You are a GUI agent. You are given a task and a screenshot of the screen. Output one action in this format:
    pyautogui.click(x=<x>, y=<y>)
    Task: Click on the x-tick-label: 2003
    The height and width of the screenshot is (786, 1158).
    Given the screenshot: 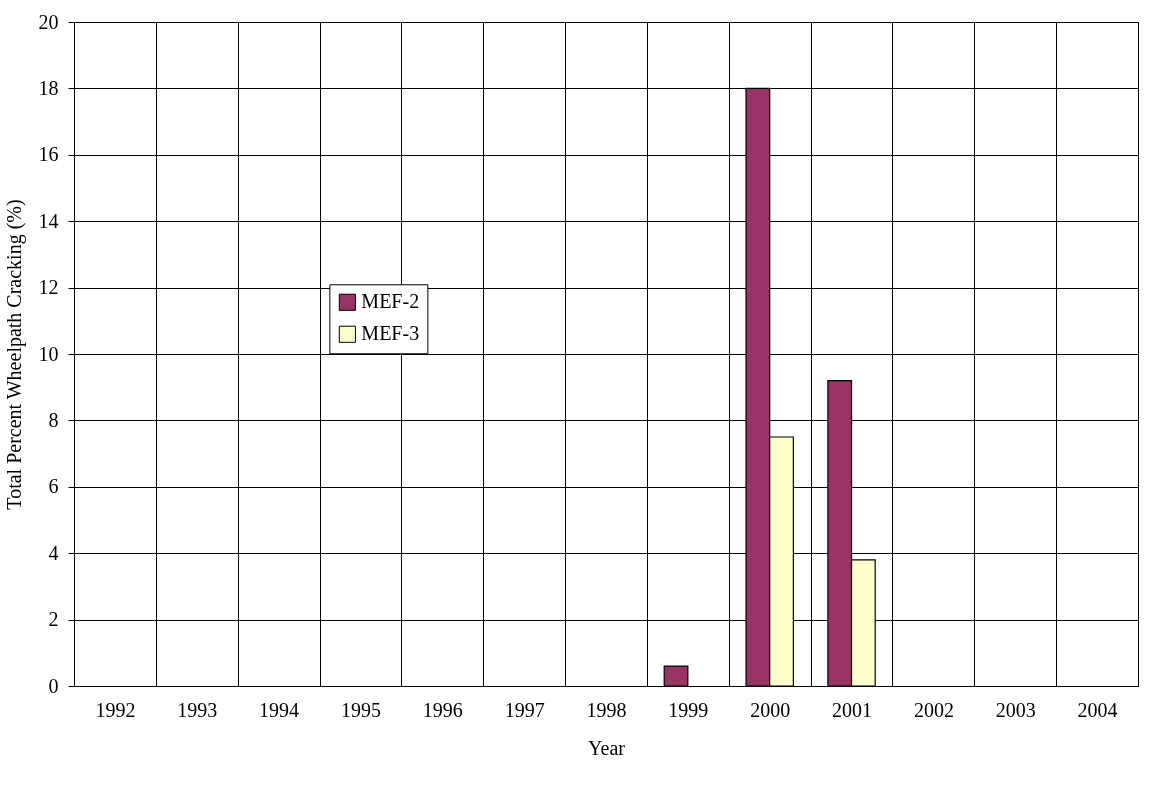 What is the action you would take?
    pyautogui.click(x=1015, y=709)
    